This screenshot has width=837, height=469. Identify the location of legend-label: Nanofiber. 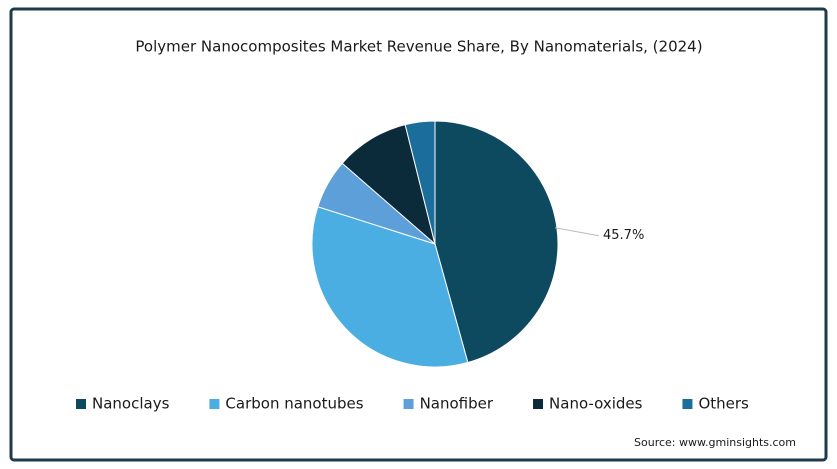
(457, 404).